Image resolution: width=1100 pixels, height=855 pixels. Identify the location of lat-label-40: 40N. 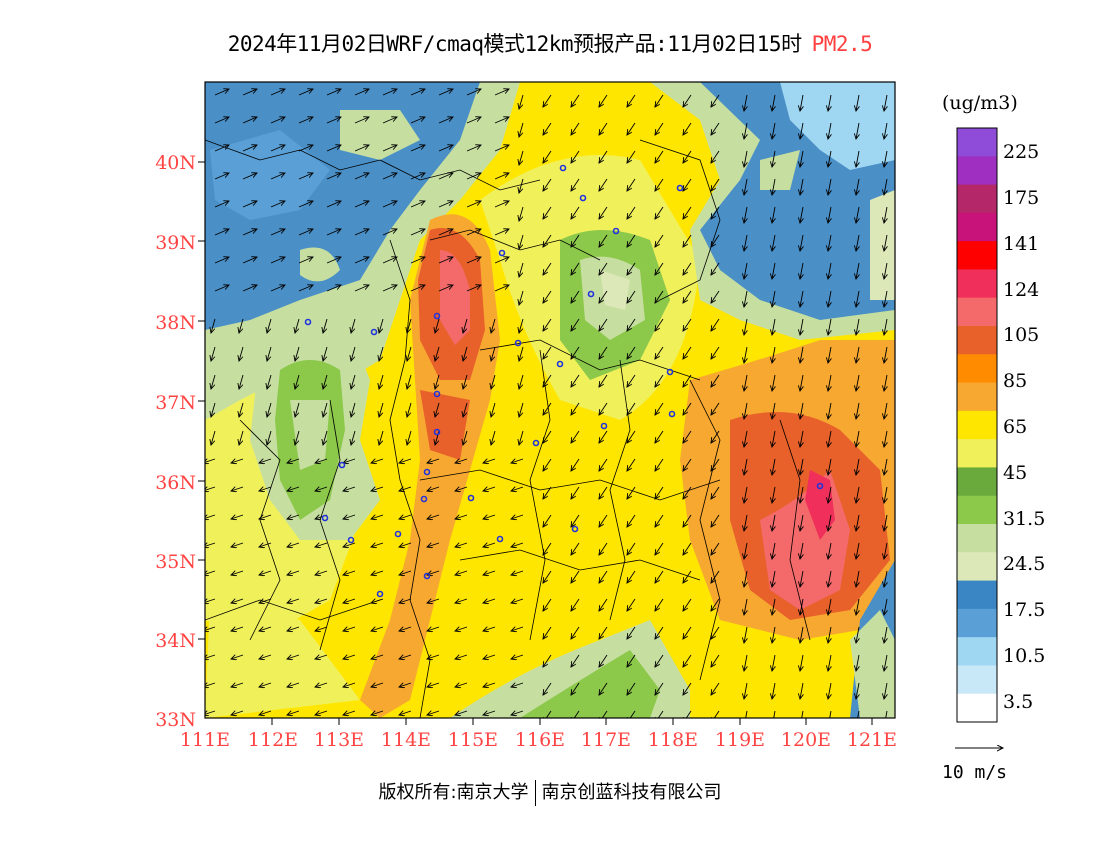
(175, 163).